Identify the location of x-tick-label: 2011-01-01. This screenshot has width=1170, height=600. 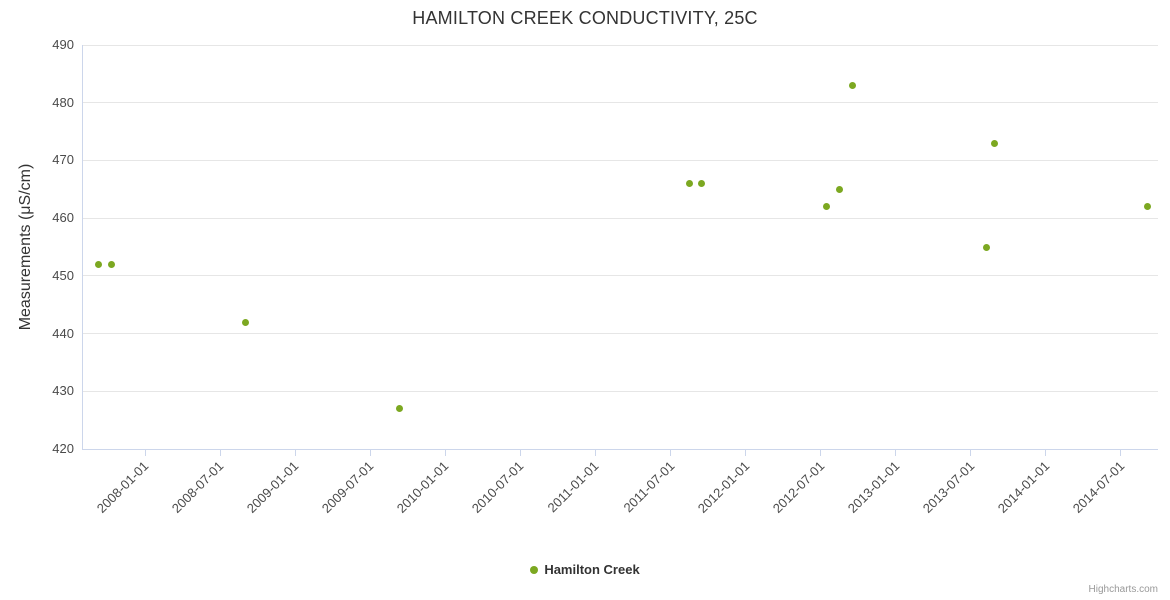
(573, 487).